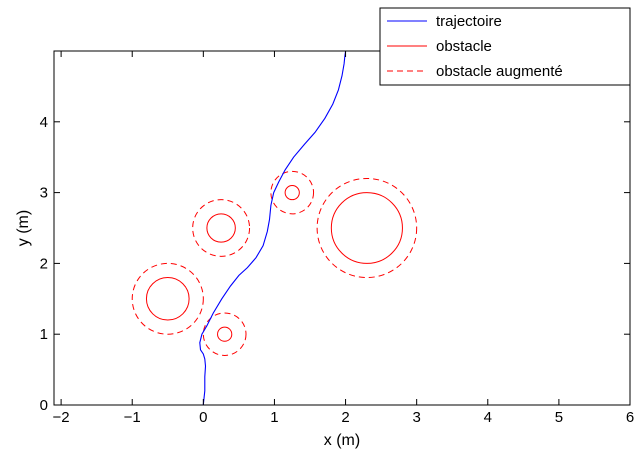 The height and width of the screenshot is (455, 636). What do you see at coordinates (203, 417) in the screenshot?
I see `x-tick-label: 0` at bounding box center [203, 417].